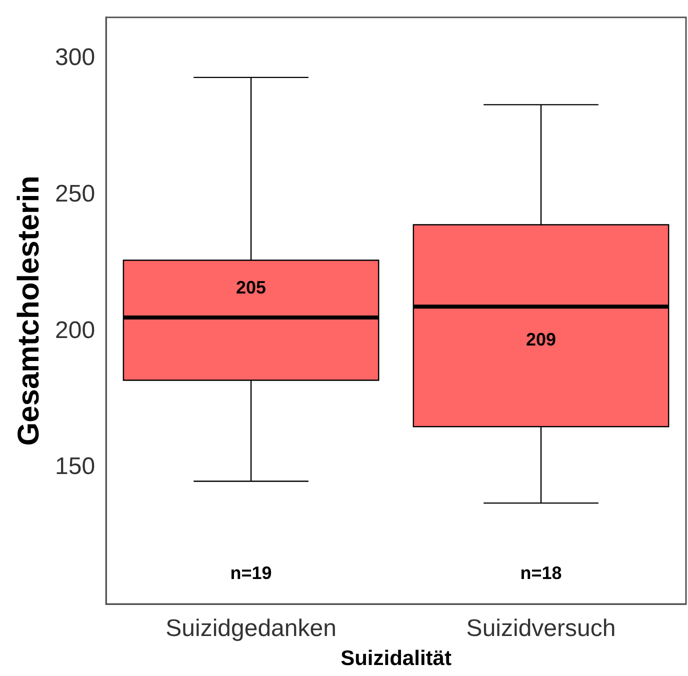 This screenshot has width=688, height=676. I want to click on annotation: 209, so click(541, 340).